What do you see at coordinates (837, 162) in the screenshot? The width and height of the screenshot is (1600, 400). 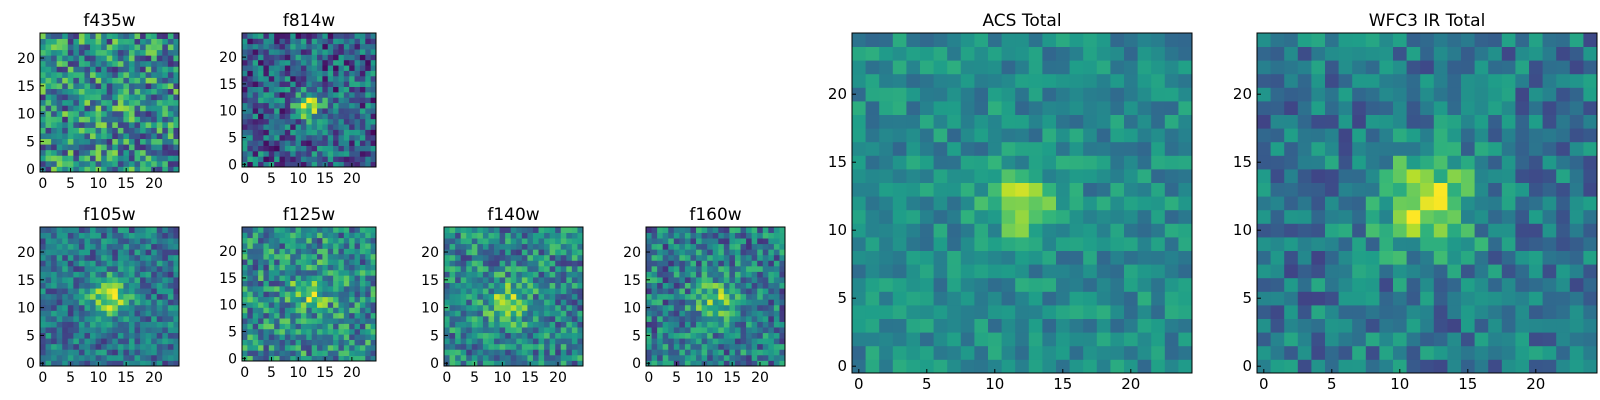 I see `y-tick-label: 15` at bounding box center [837, 162].